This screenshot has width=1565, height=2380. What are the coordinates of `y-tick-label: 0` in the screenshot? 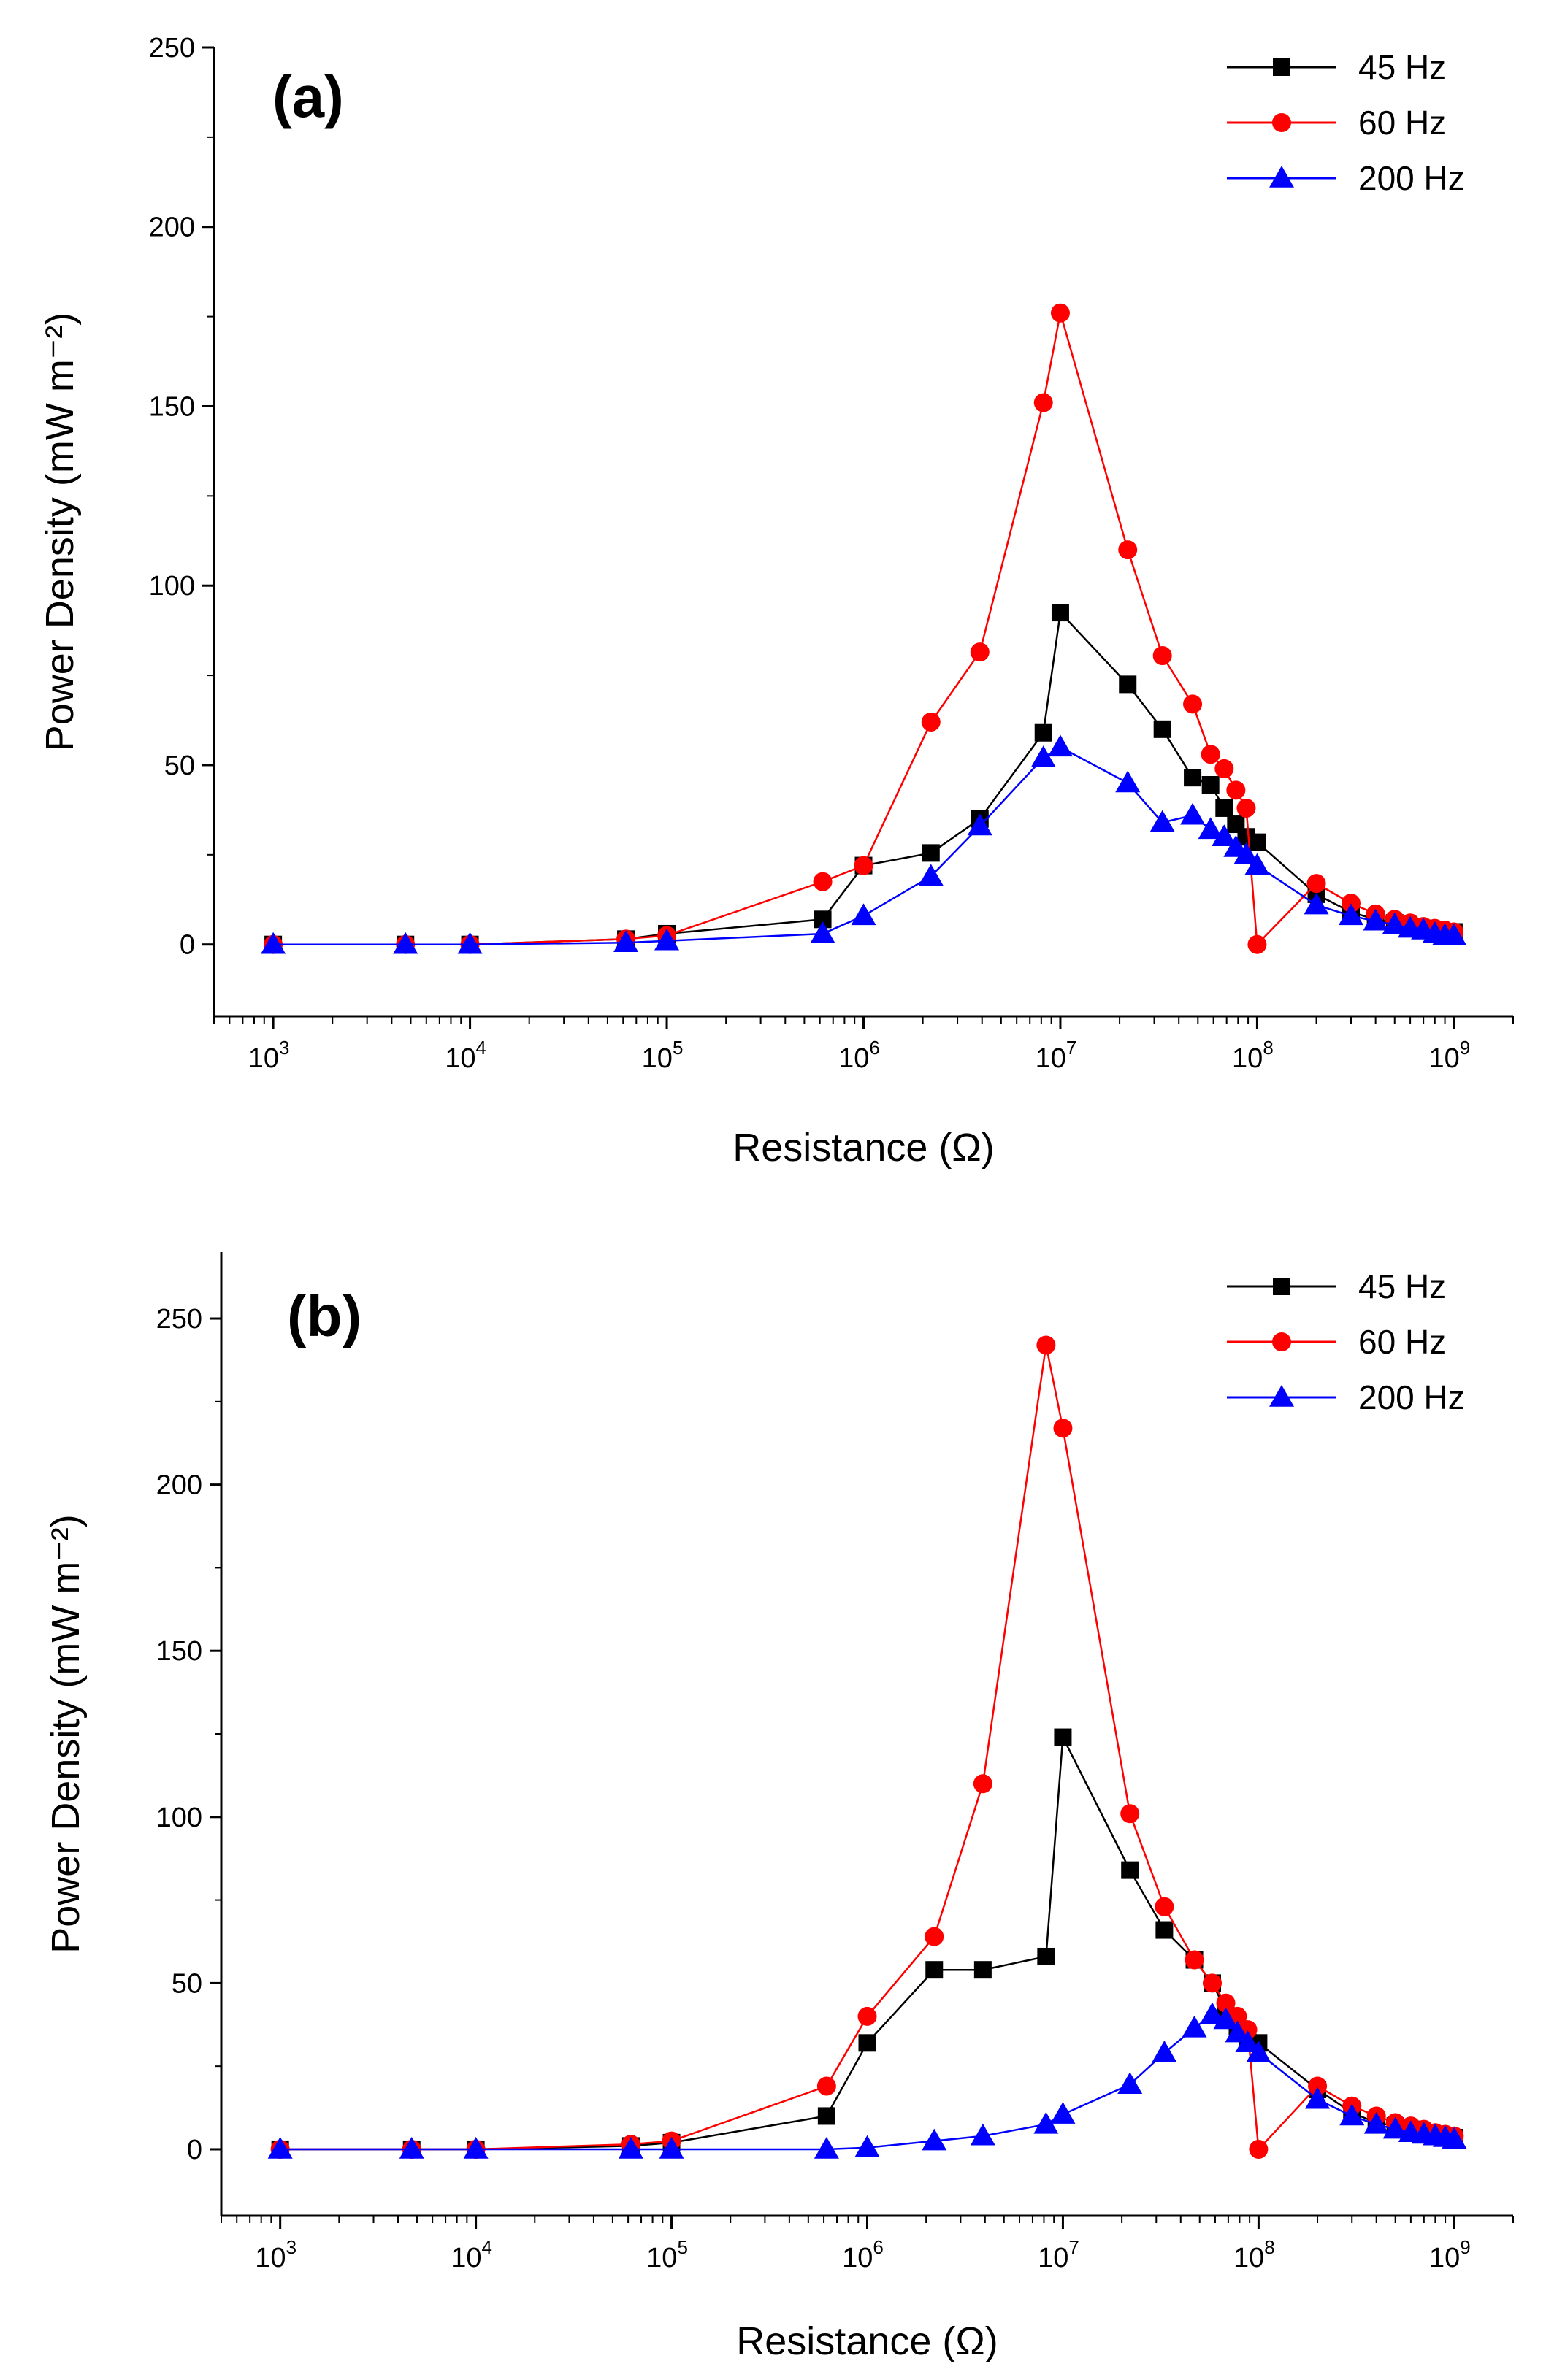 It's located at (194, 2150).